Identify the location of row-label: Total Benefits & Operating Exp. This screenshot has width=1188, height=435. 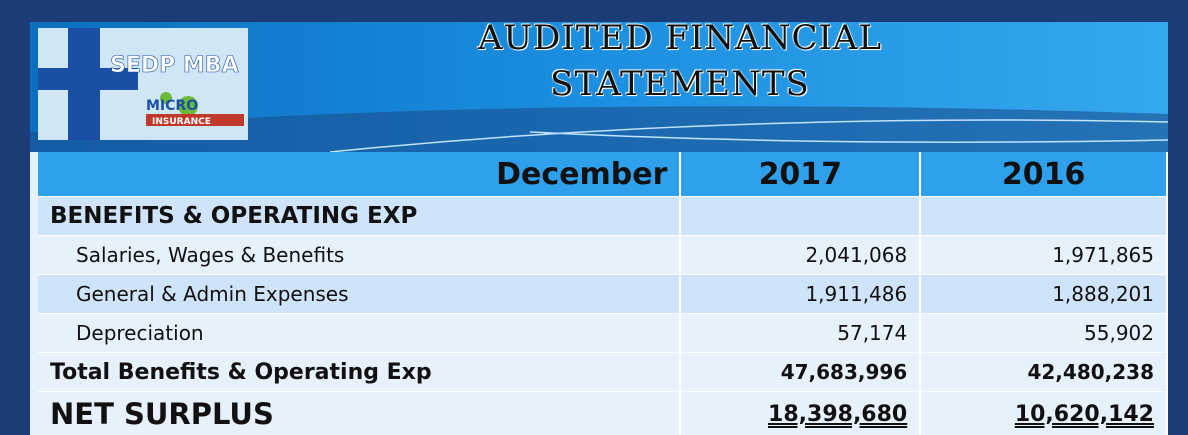
(360, 372).